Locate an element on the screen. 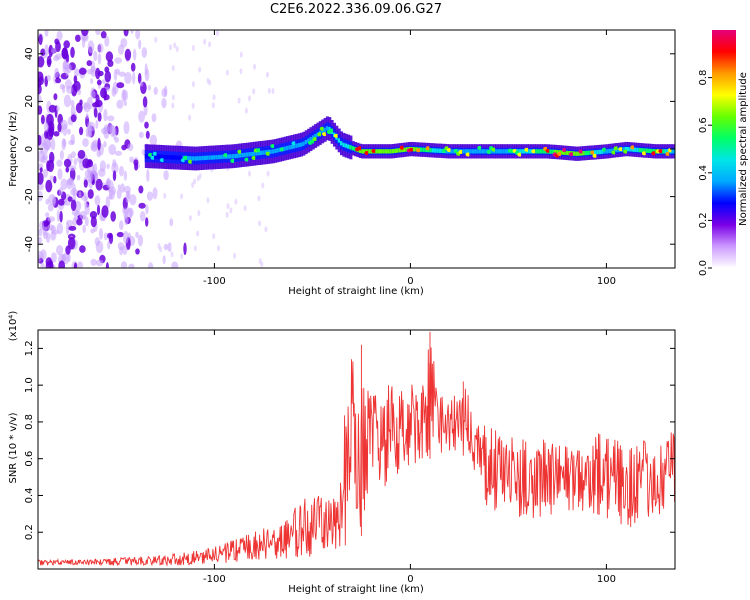  spectrogram-y-tick-label: -40 is located at coordinates (29, 244).